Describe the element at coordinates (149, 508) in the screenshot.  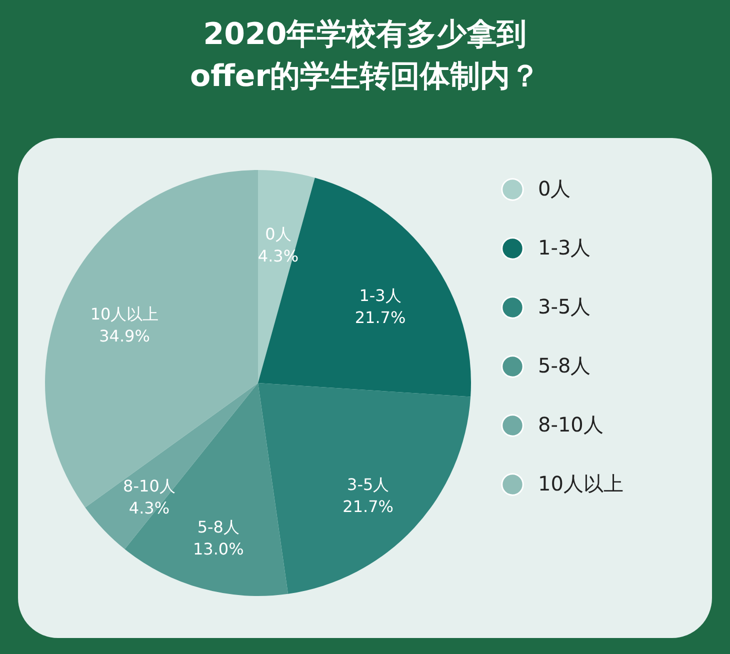
I see `data-label: 4.3%` at that location.